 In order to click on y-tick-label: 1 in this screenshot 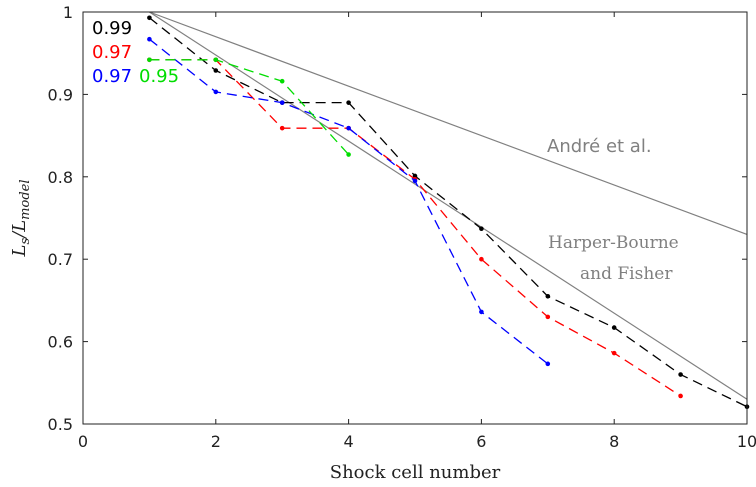, I will do `click(68, 12)`.